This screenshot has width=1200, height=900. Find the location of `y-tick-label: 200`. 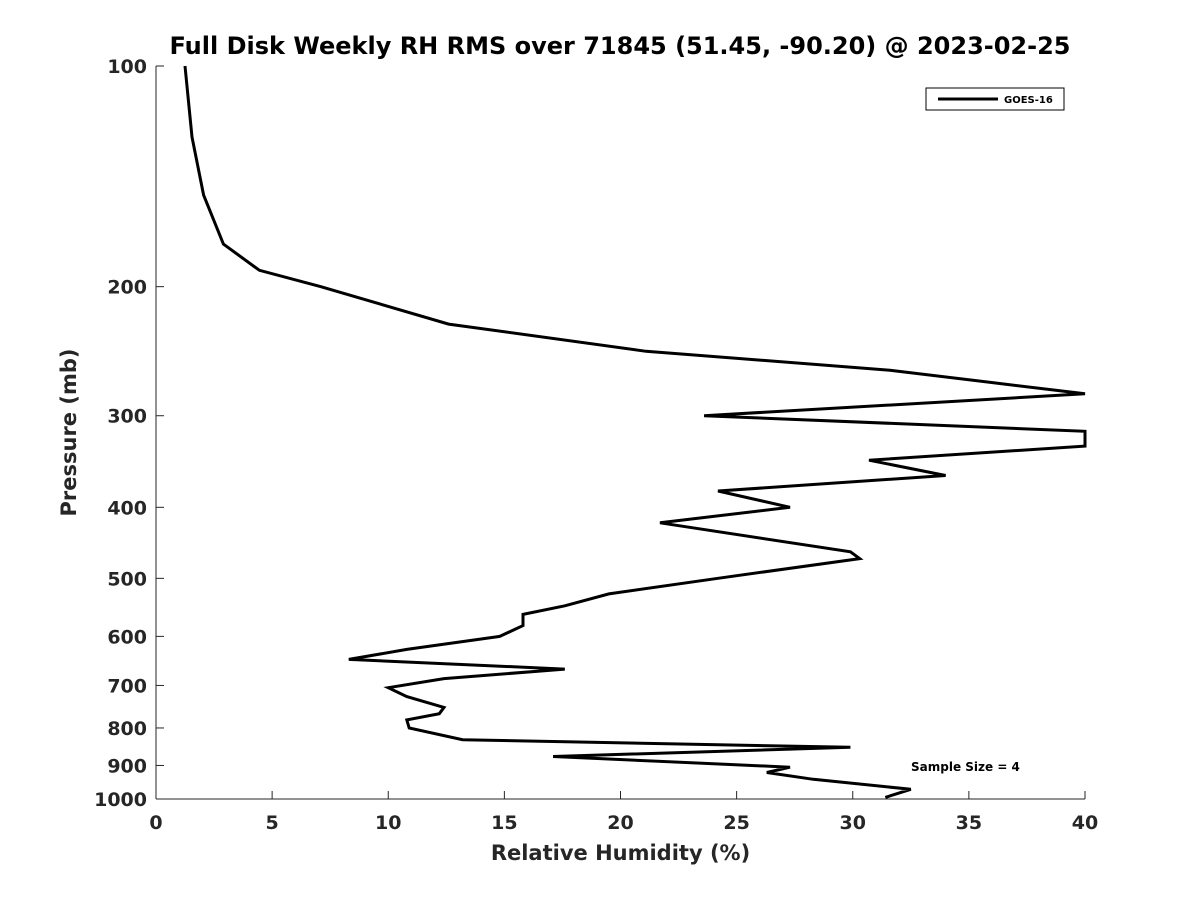

y-tick-label: 200 is located at coordinates (127, 288).